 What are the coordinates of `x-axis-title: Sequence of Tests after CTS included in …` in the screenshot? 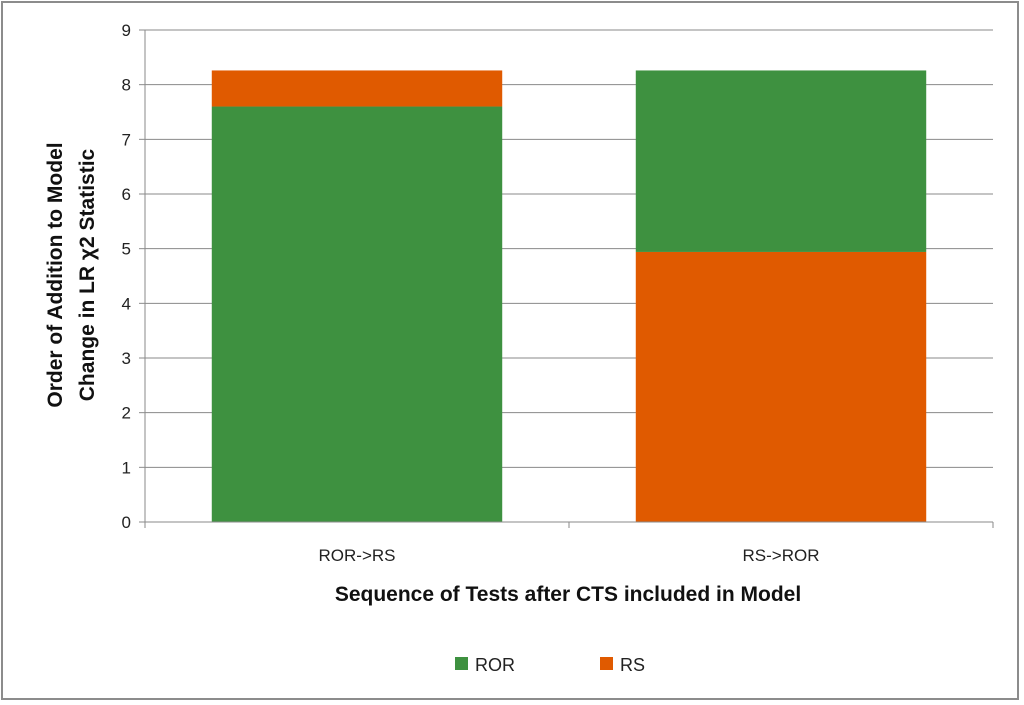 It's located at (568, 594).